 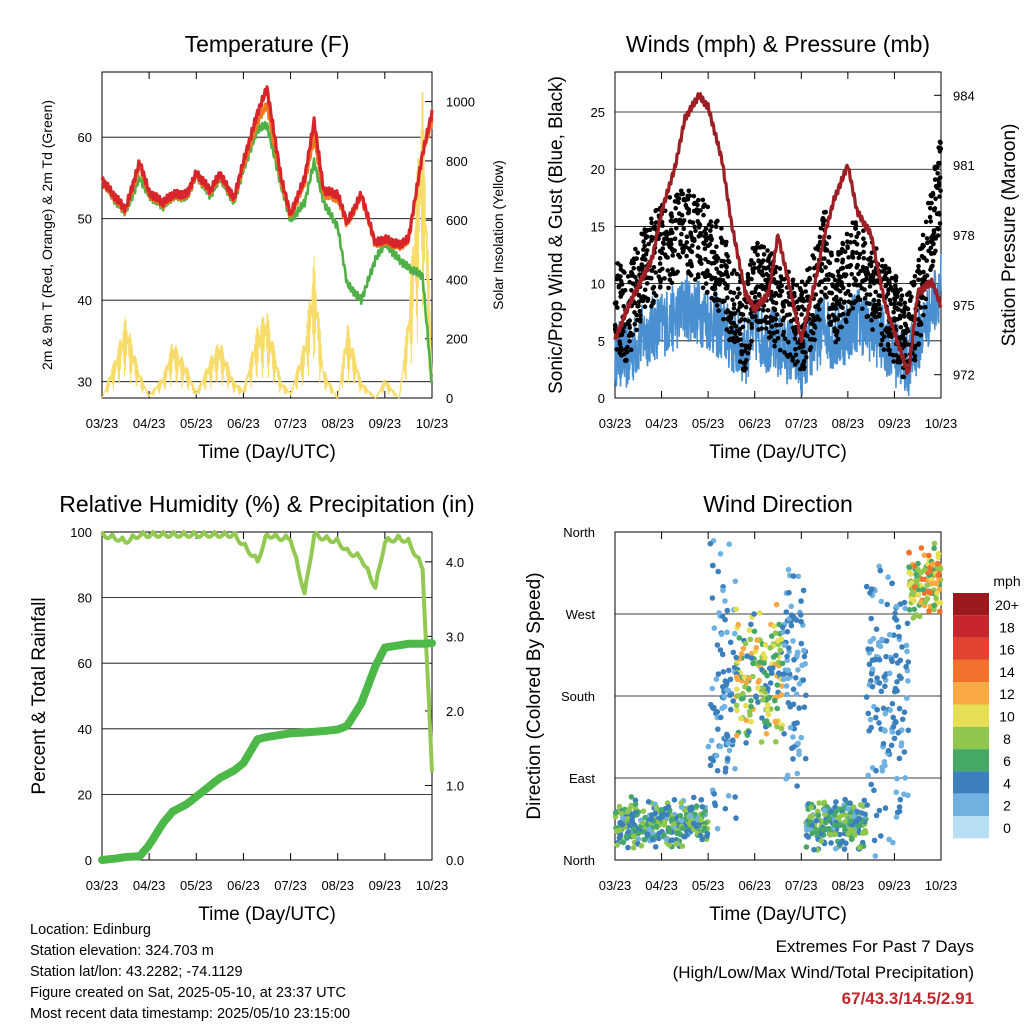 I want to click on plot-frame, so click(x=267, y=696).